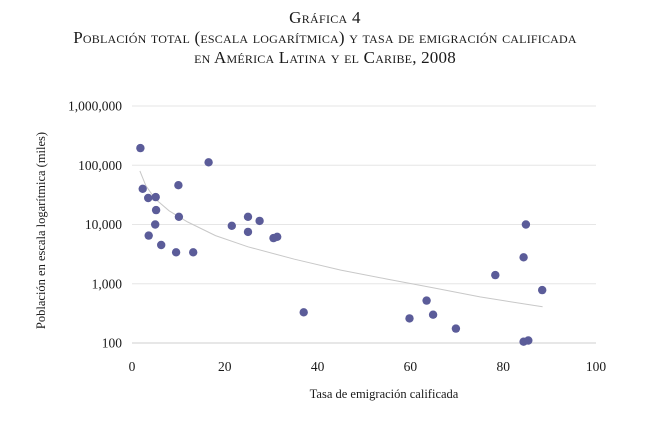  What do you see at coordinates (41, 230) in the screenshot?
I see `y-axis-title: Población en escala logarítmica (miles)` at bounding box center [41, 230].